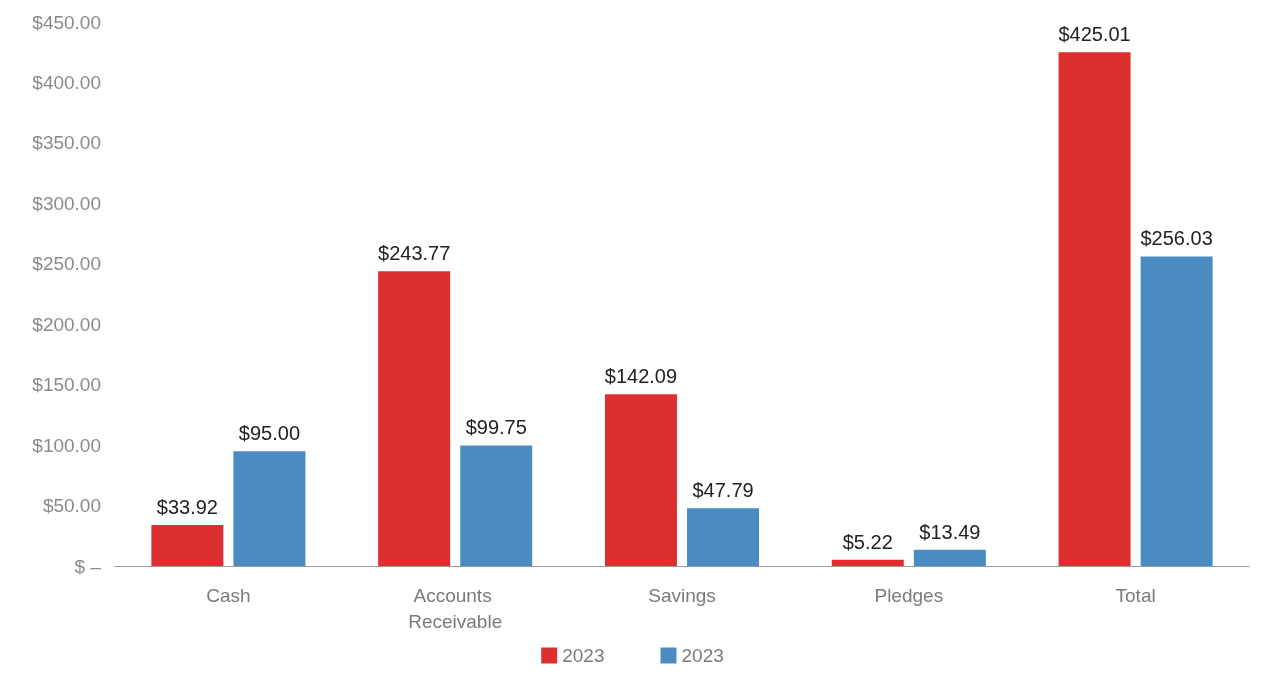  I want to click on y-tick-label: $350.00, so click(66, 143).